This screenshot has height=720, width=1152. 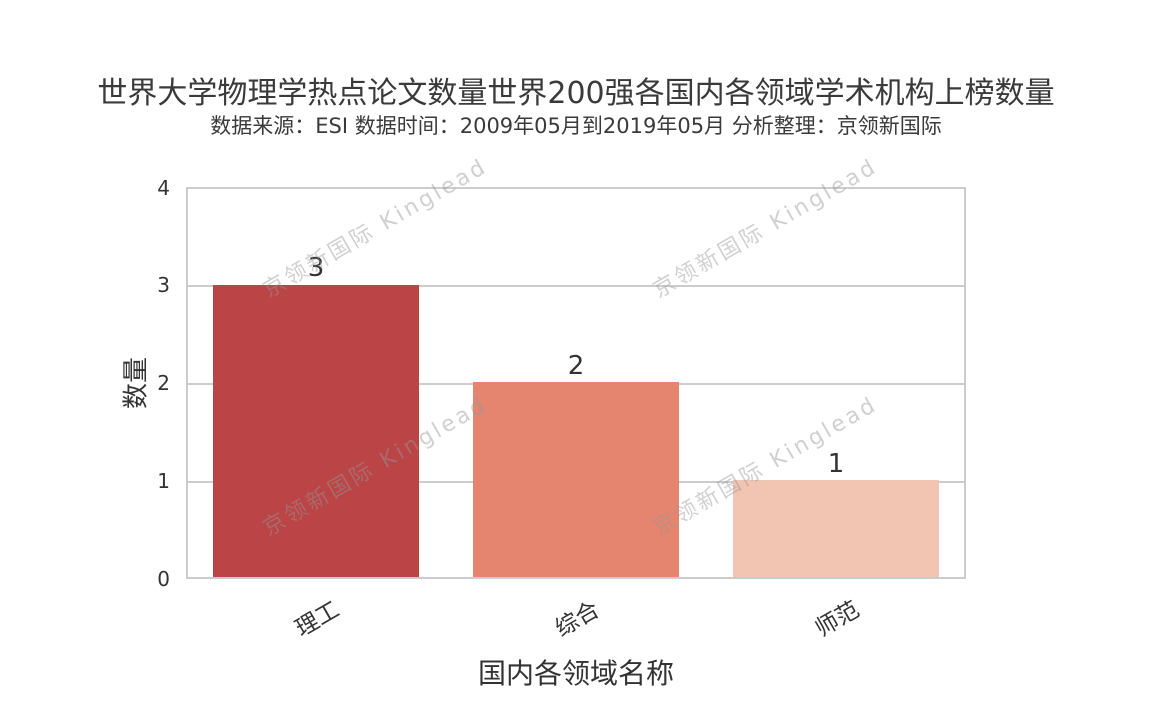 I want to click on bar-shifan, so click(x=836, y=528).